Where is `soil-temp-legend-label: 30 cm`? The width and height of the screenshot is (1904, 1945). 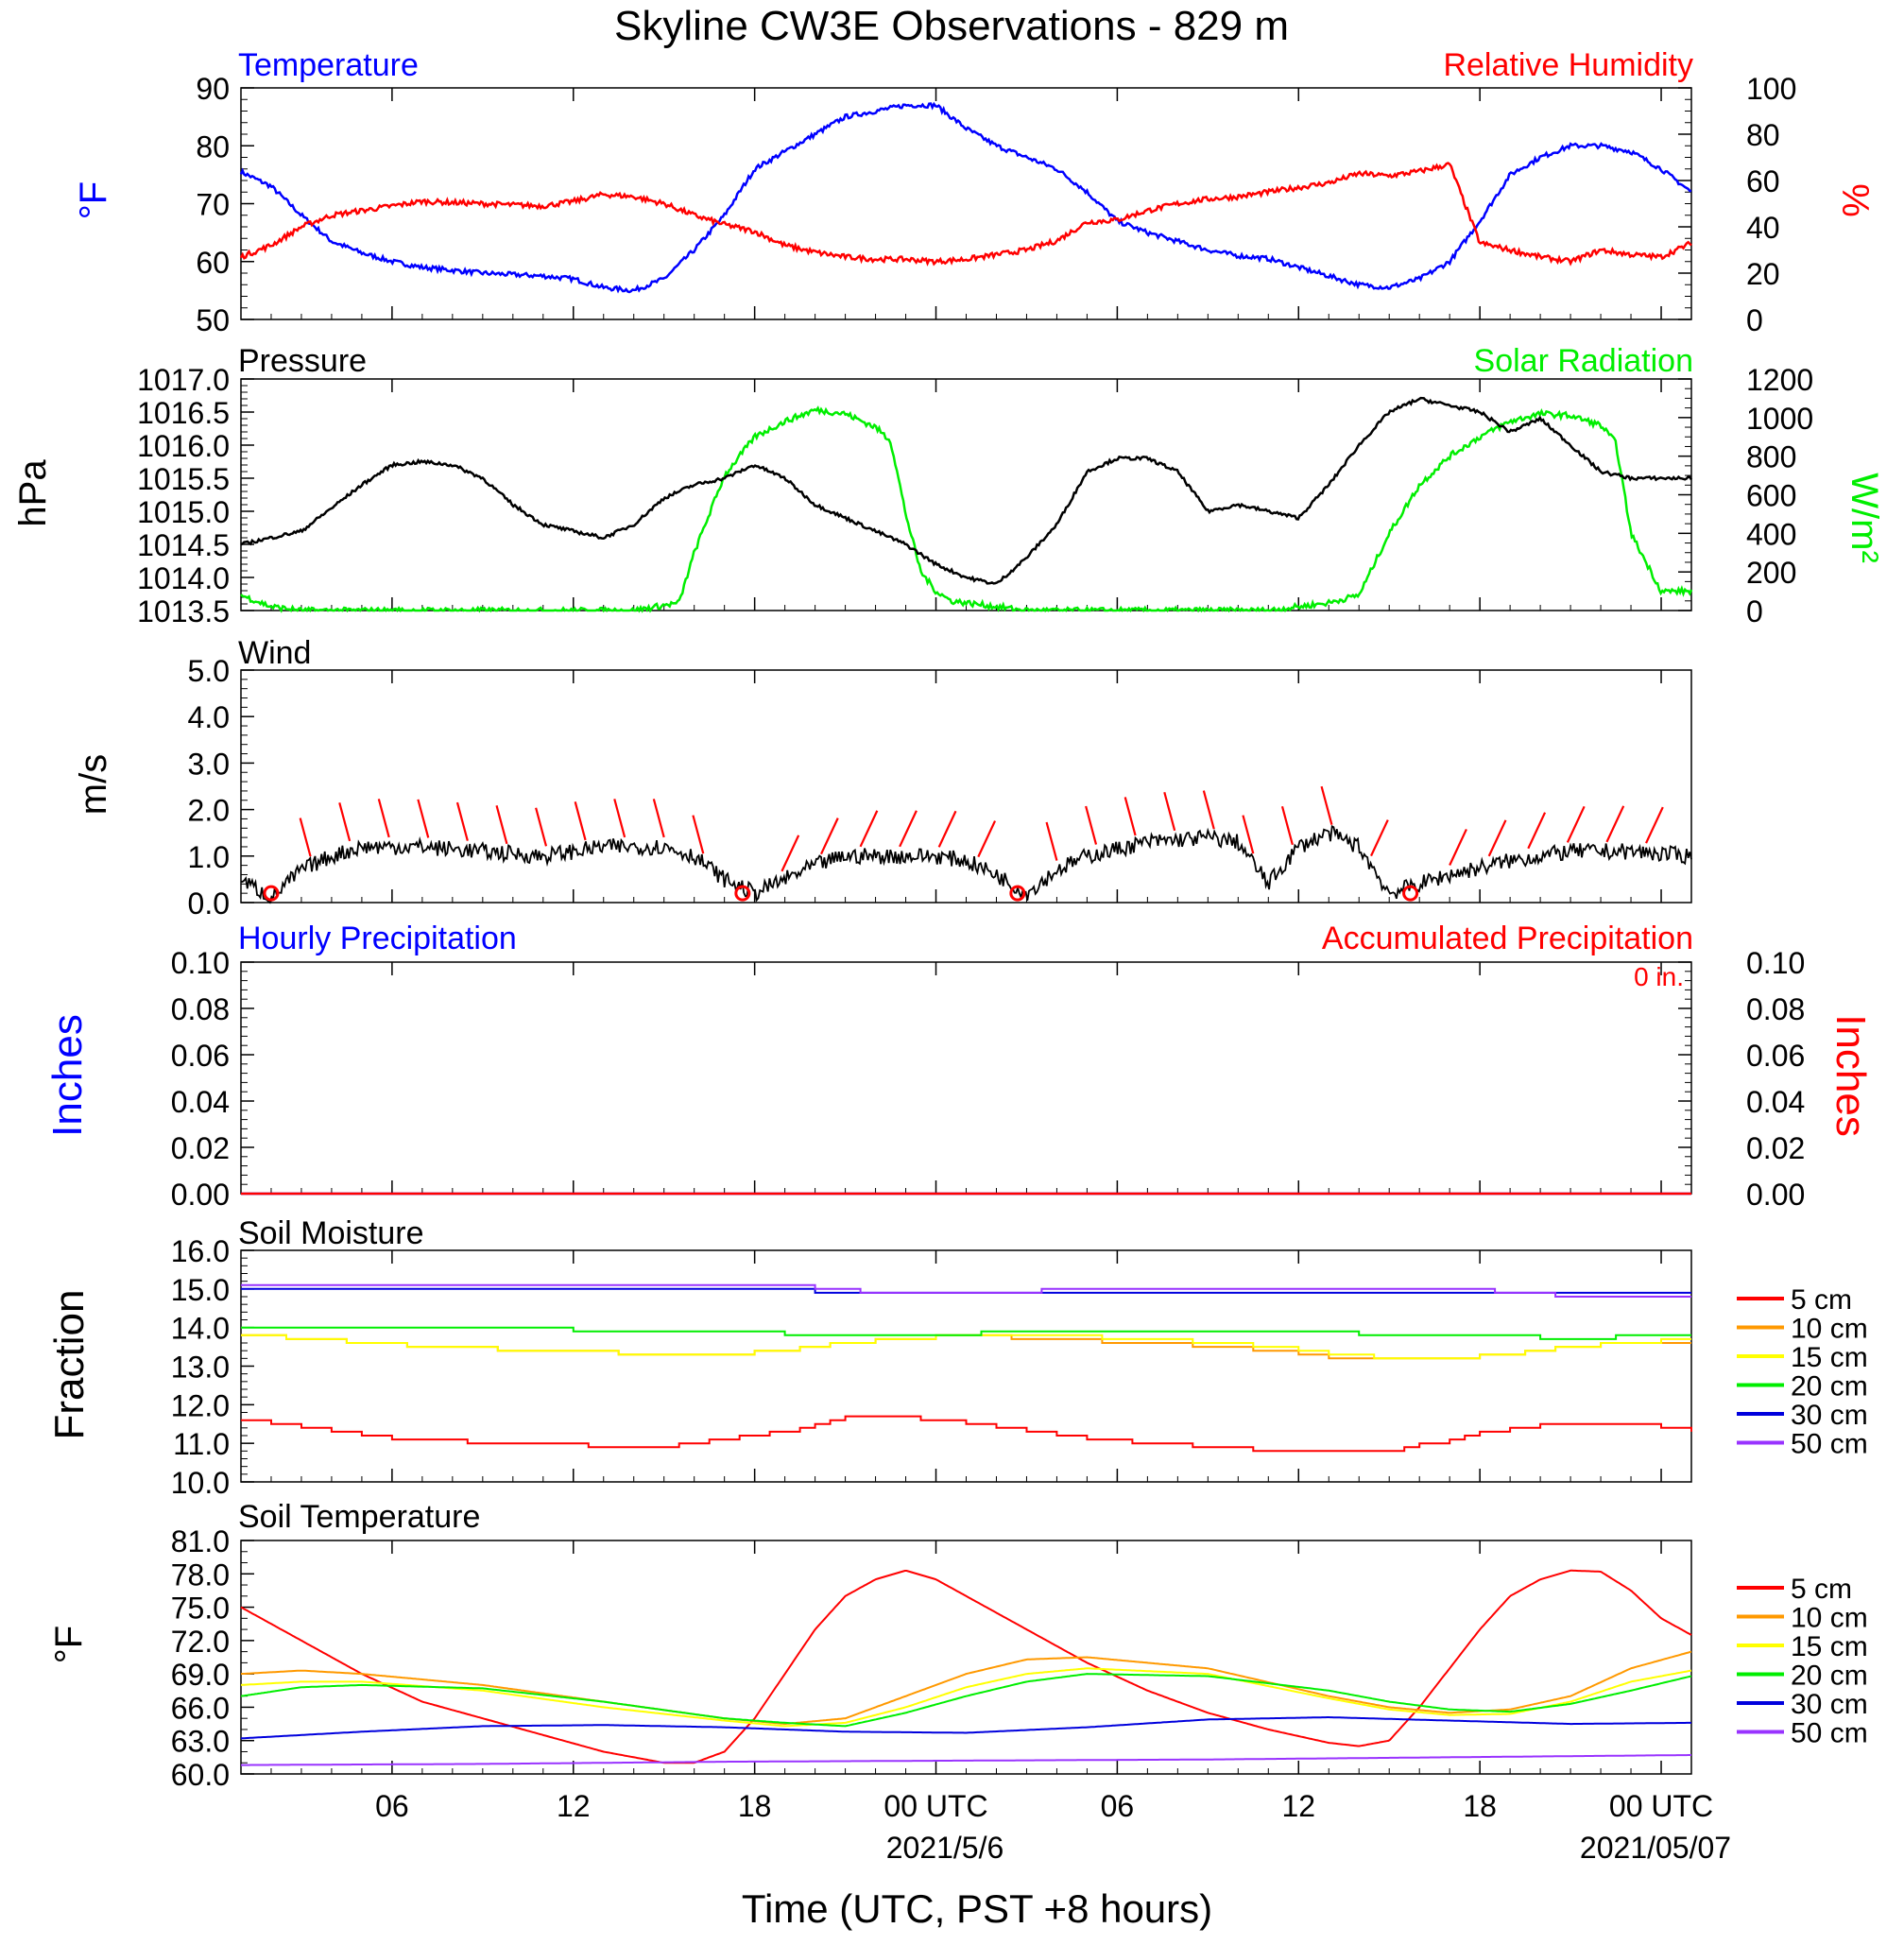 soil-temp-legend-label: 30 cm is located at coordinates (1829, 1704).